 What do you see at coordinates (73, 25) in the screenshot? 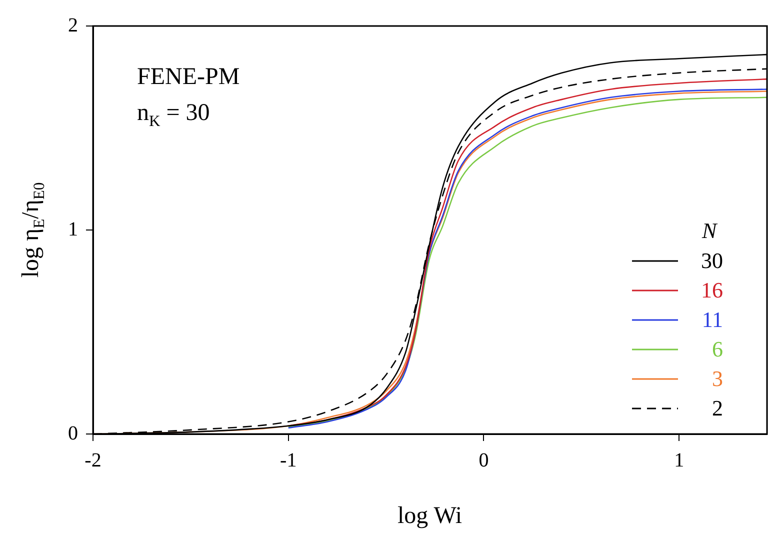
I see `y-tick-label: 2` at bounding box center [73, 25].